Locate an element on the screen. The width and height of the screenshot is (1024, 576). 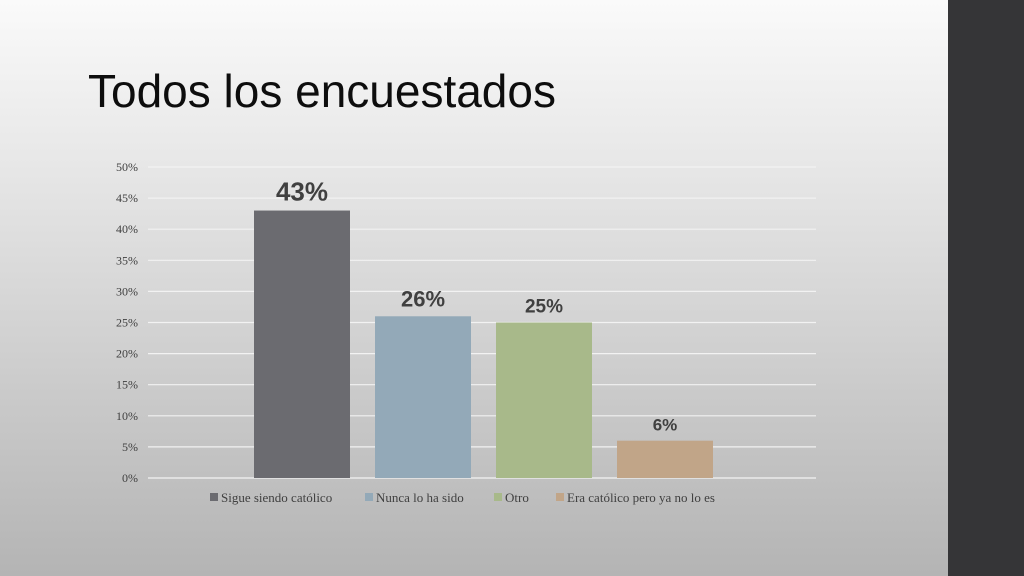
legend-label: Era católico pero ya no lo es is located at coordinates (641, 497).